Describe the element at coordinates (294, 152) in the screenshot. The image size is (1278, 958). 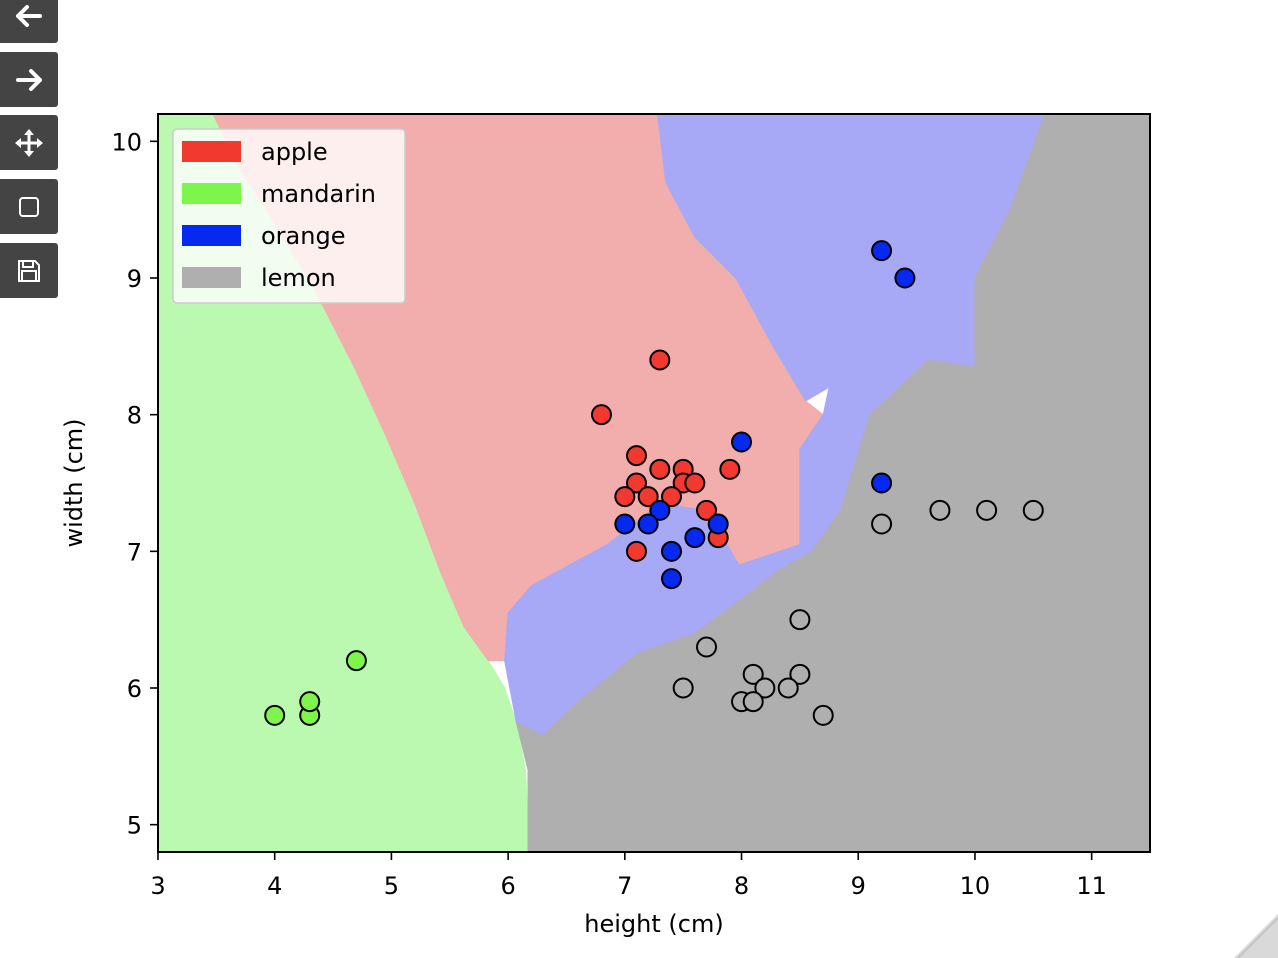
I see `legend-label-apple: apple` at that location.